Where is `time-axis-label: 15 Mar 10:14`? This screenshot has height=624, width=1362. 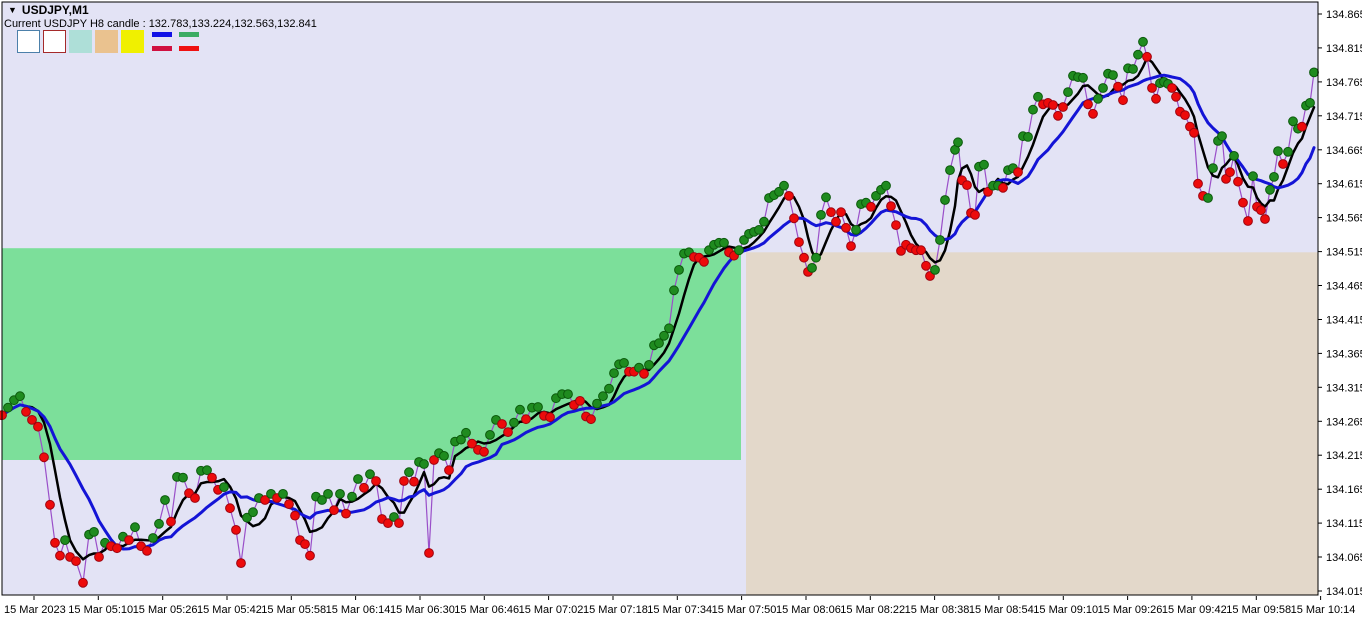 time-axis-label: 15 Mar 10:14 is located at coordinates (1323, 610).